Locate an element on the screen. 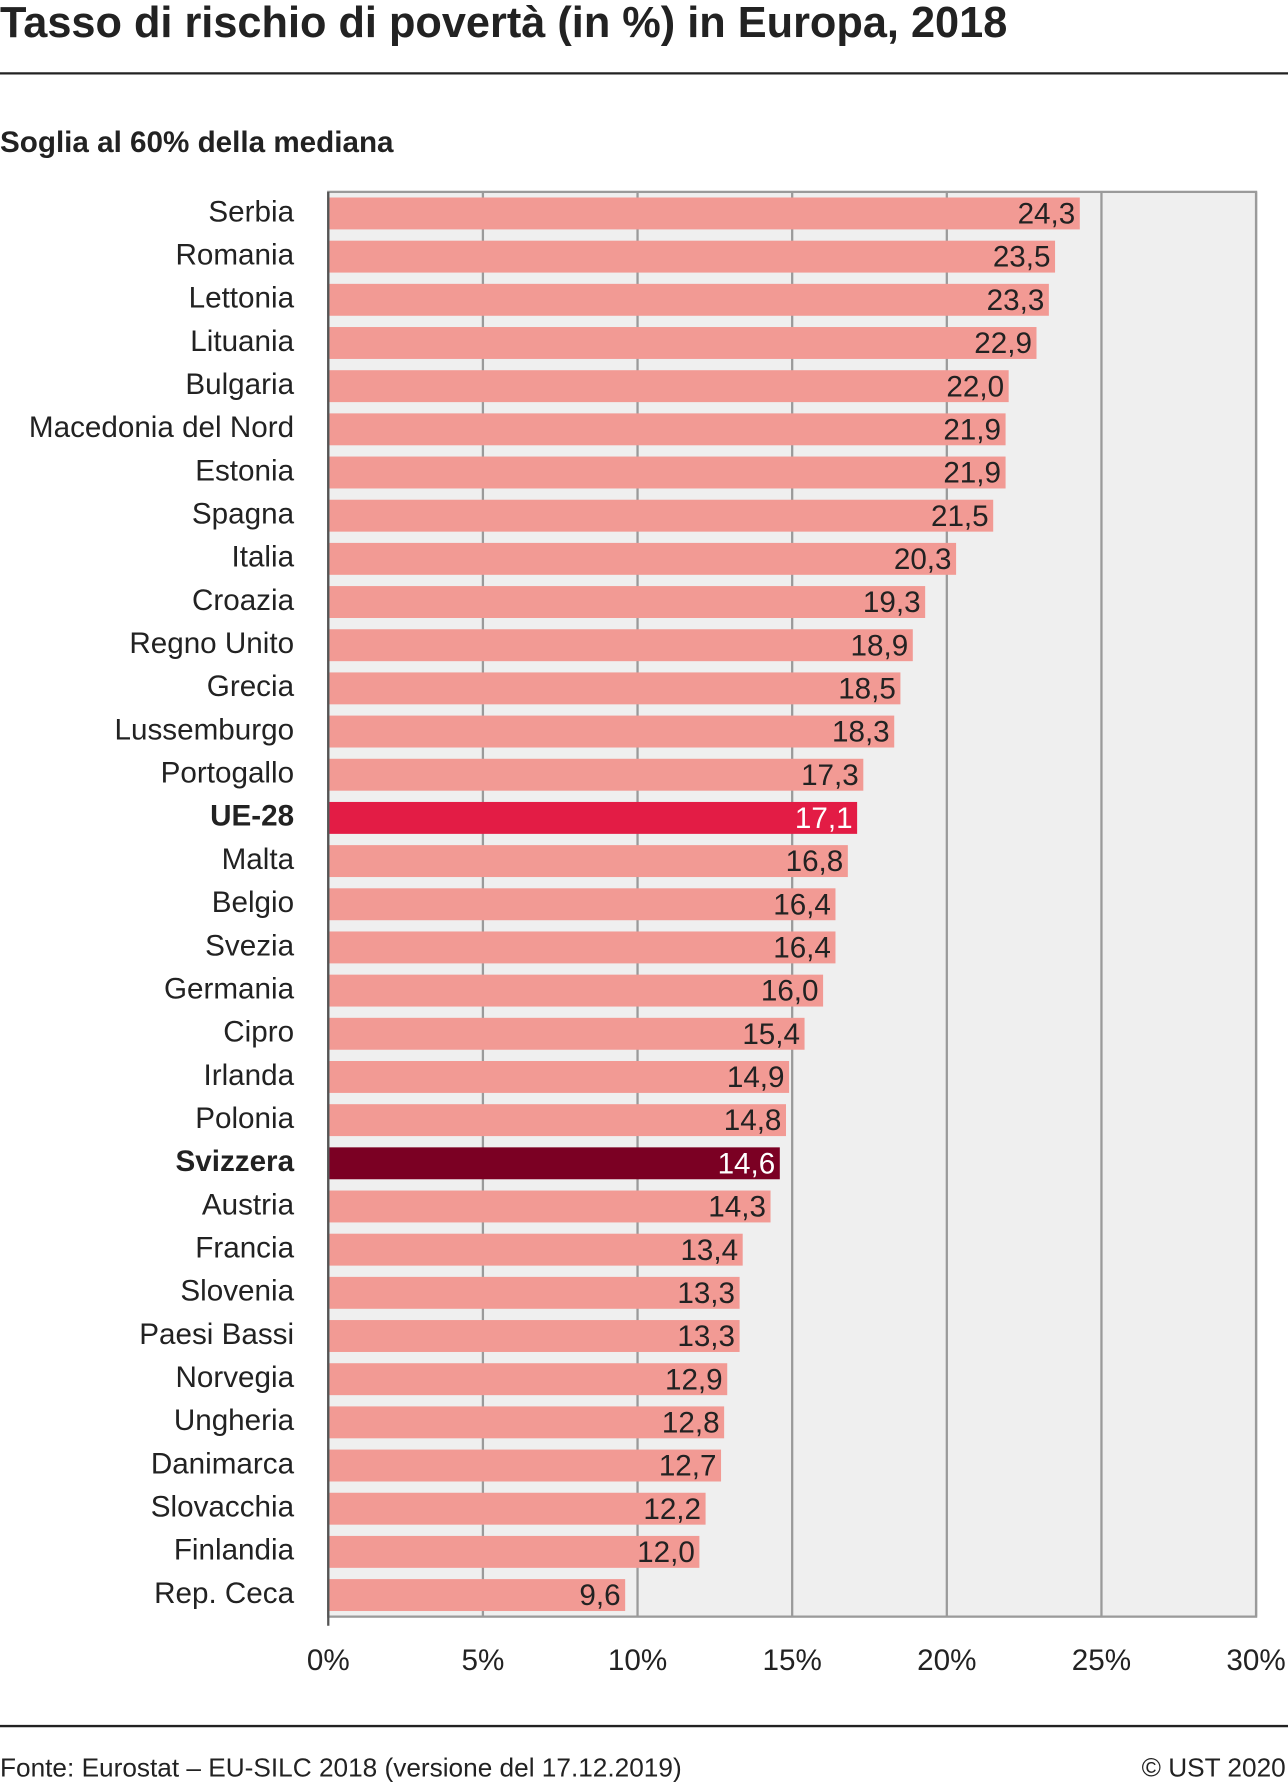  value-label: 12,2 is located at coordinates (672, 1509).